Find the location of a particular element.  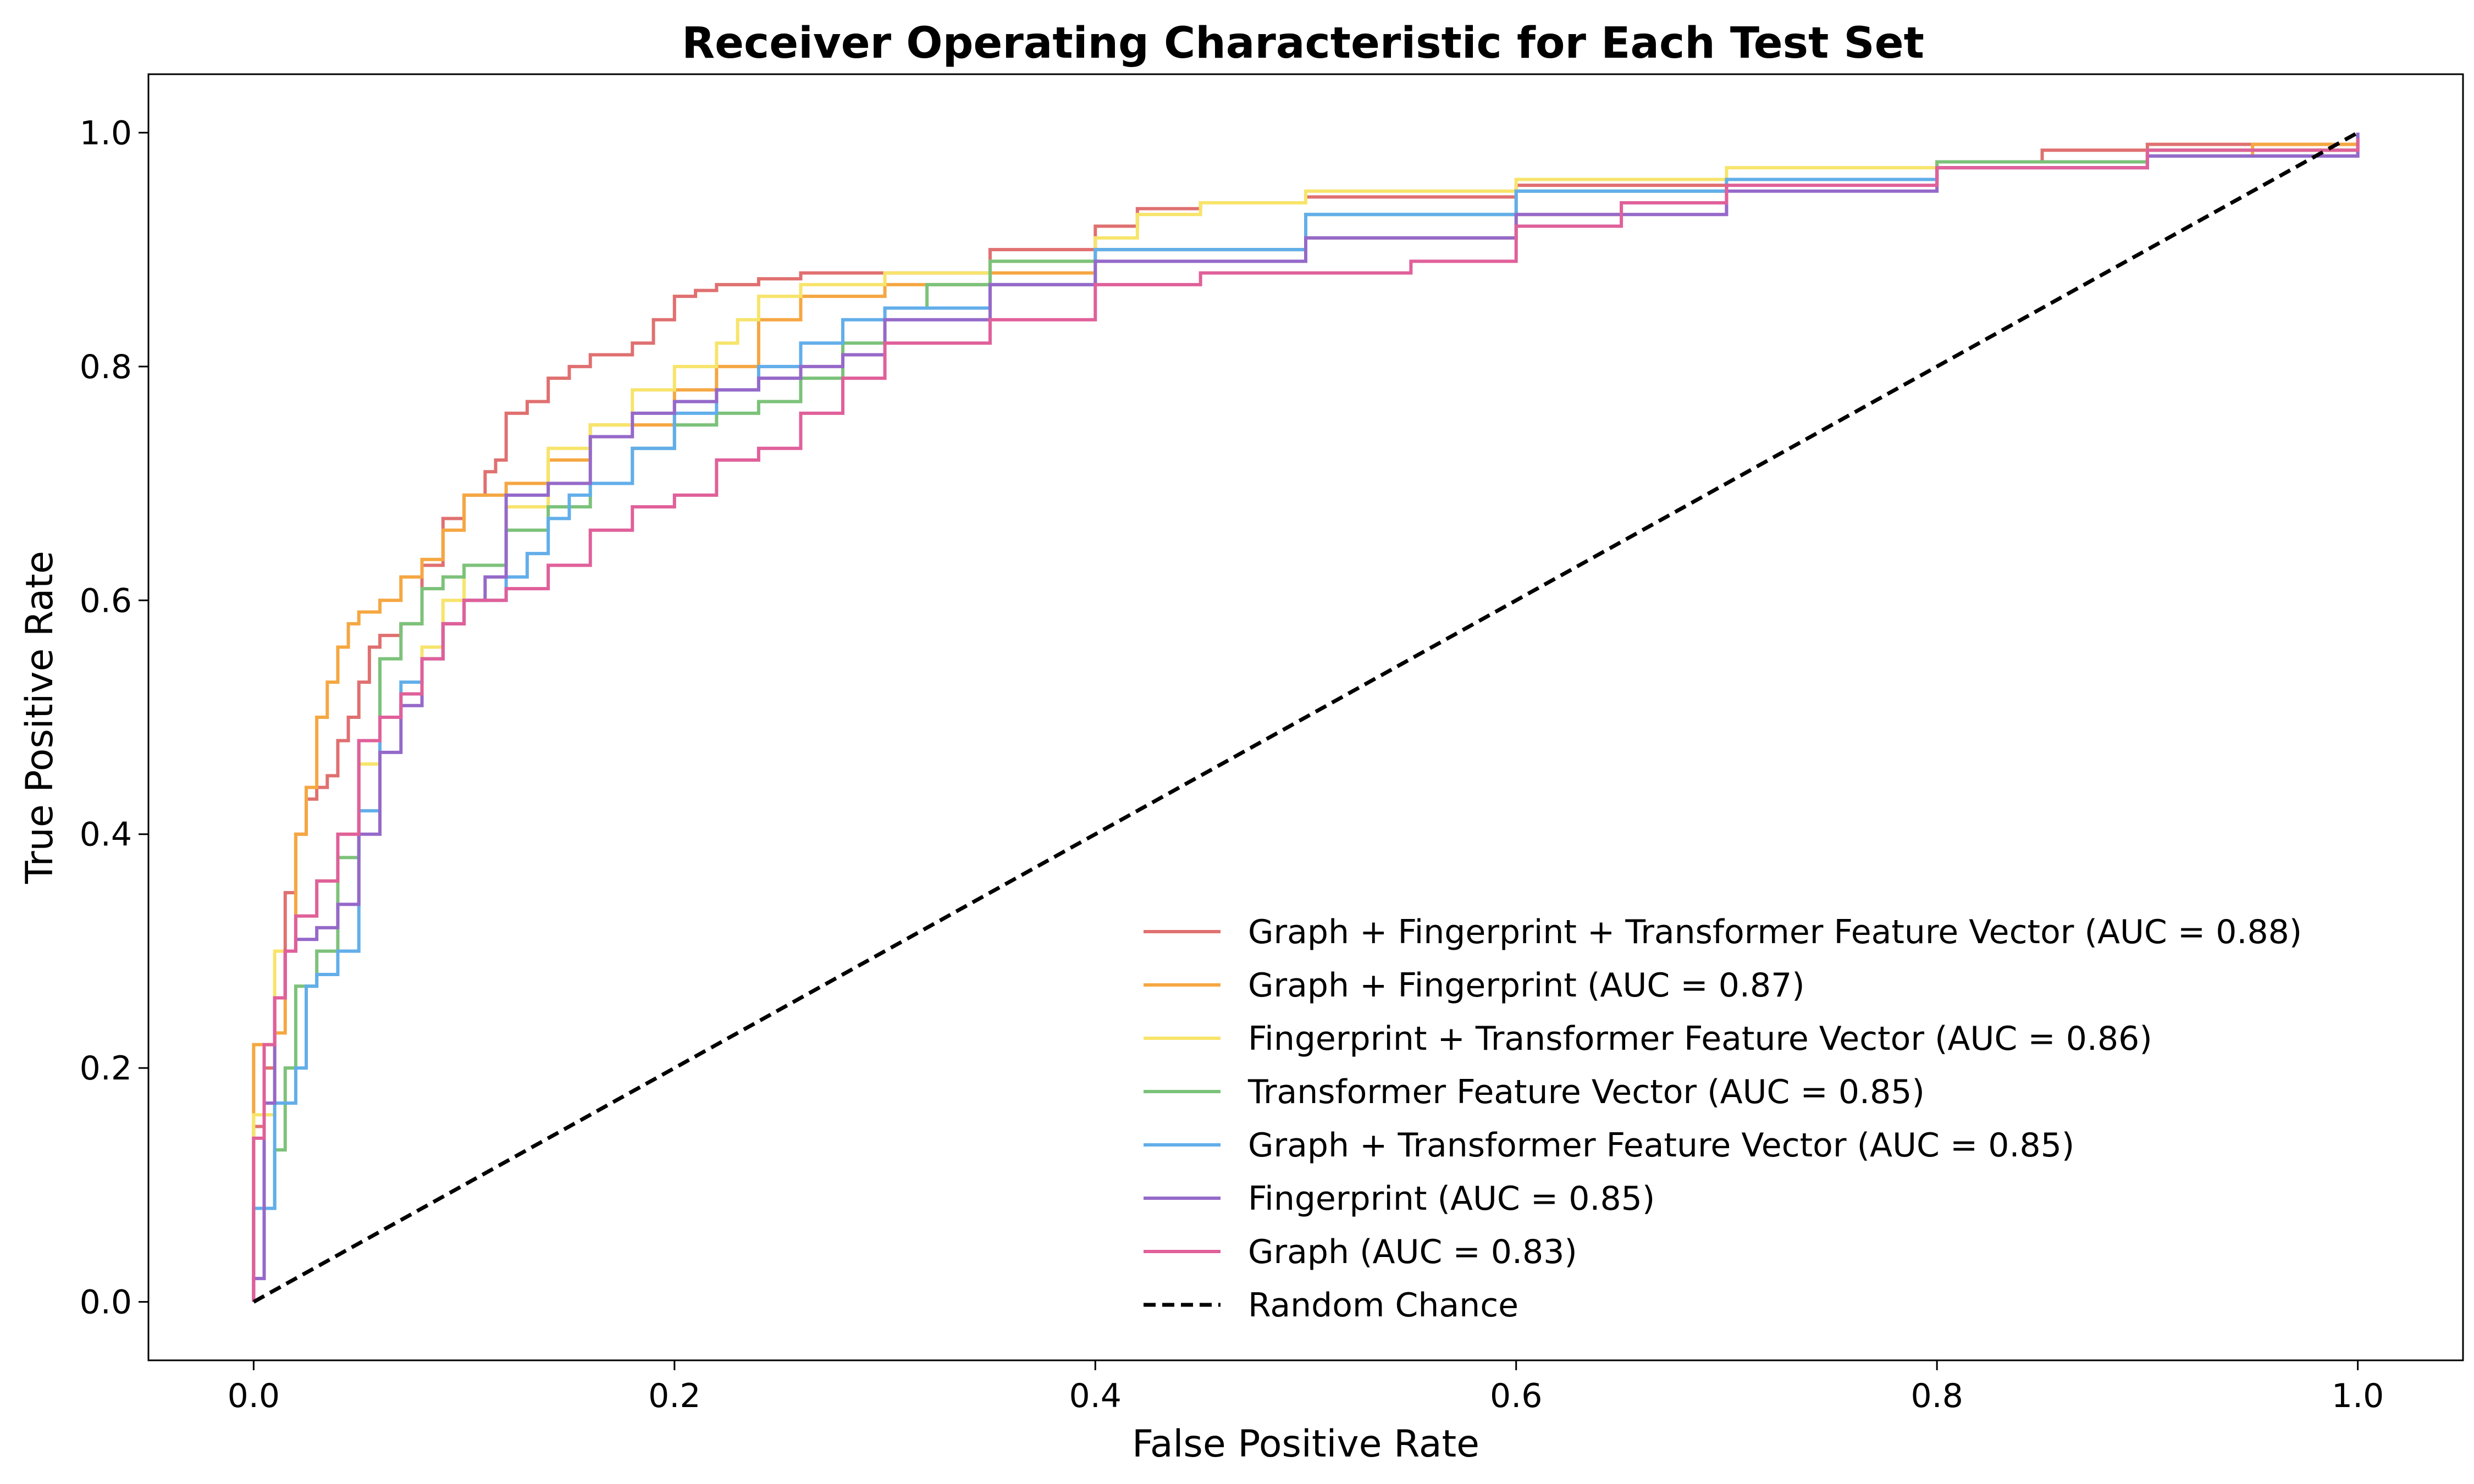

y-axis-label: True Positive Rate is located at coordinates (40, 717).